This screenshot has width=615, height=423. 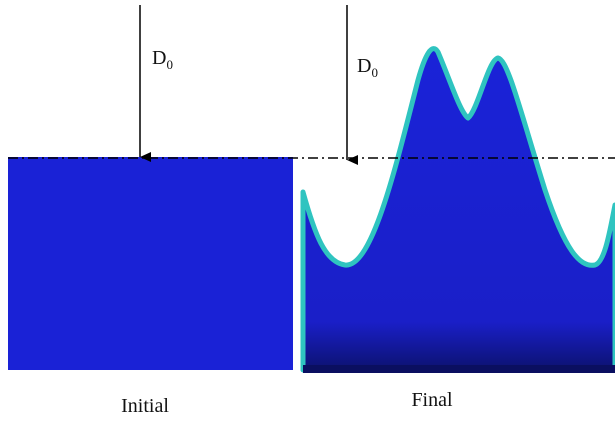 What do you see at coordinates (432, 400) in the screenshot?
I see `caption: Final` at bounding box center [432, 400].